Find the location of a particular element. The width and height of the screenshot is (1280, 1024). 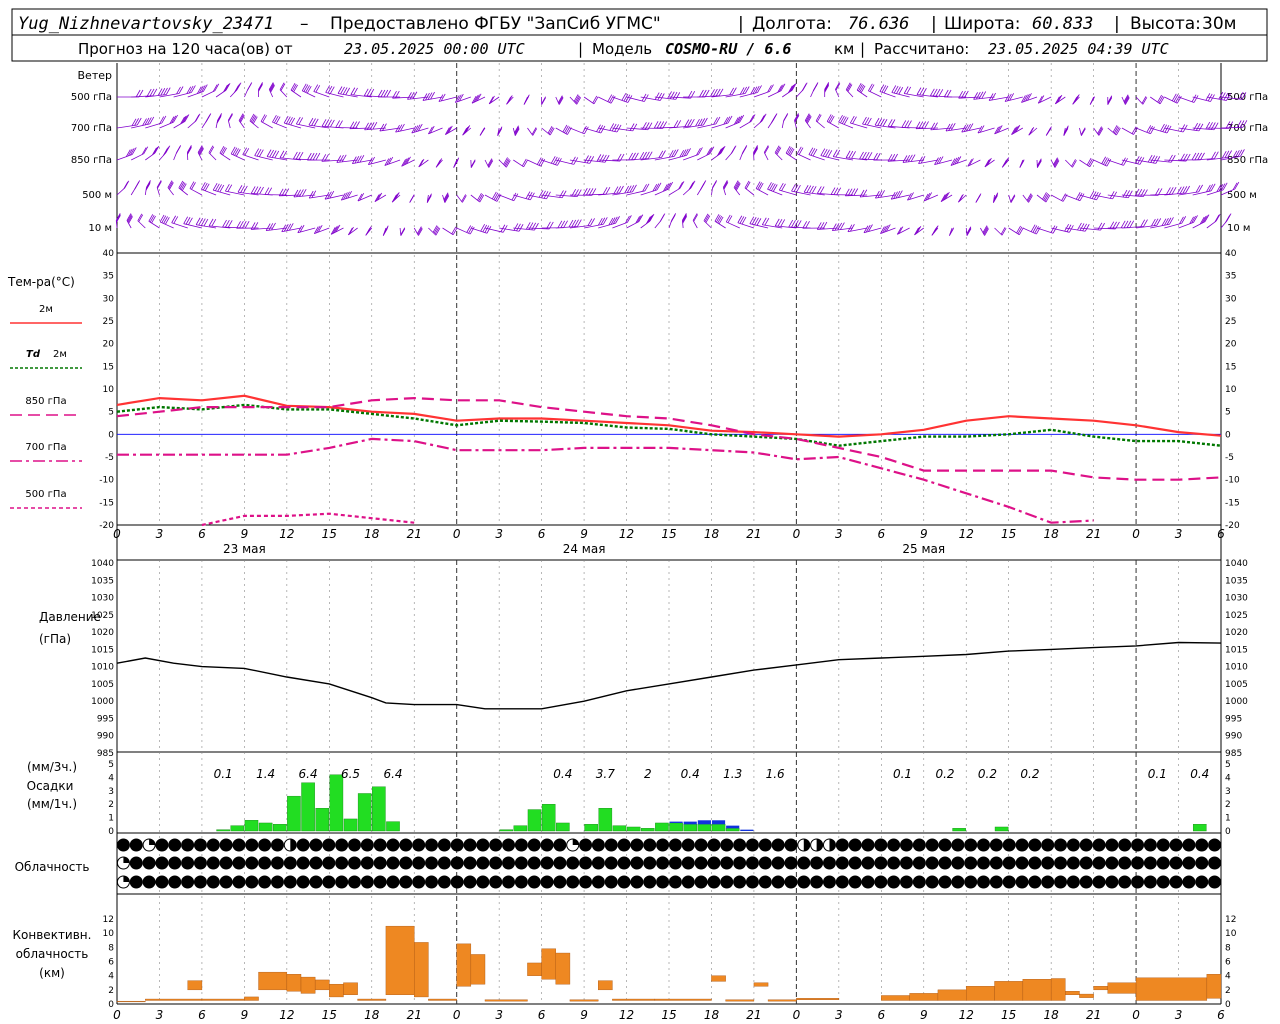

conv-tick-right: 4 is located at coordinates (1228, 977).